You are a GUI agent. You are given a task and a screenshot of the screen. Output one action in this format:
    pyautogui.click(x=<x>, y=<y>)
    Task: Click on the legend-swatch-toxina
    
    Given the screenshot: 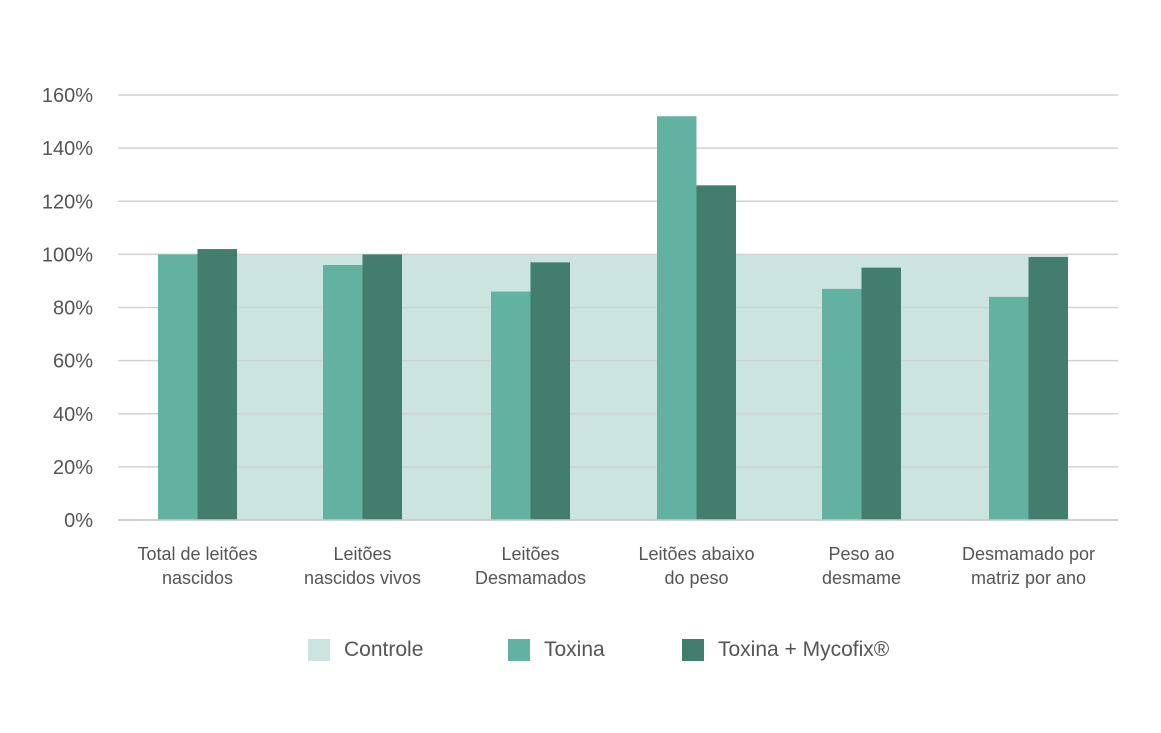 What is the action you would take?
    pyautogui.click(x=519, y=650)
    